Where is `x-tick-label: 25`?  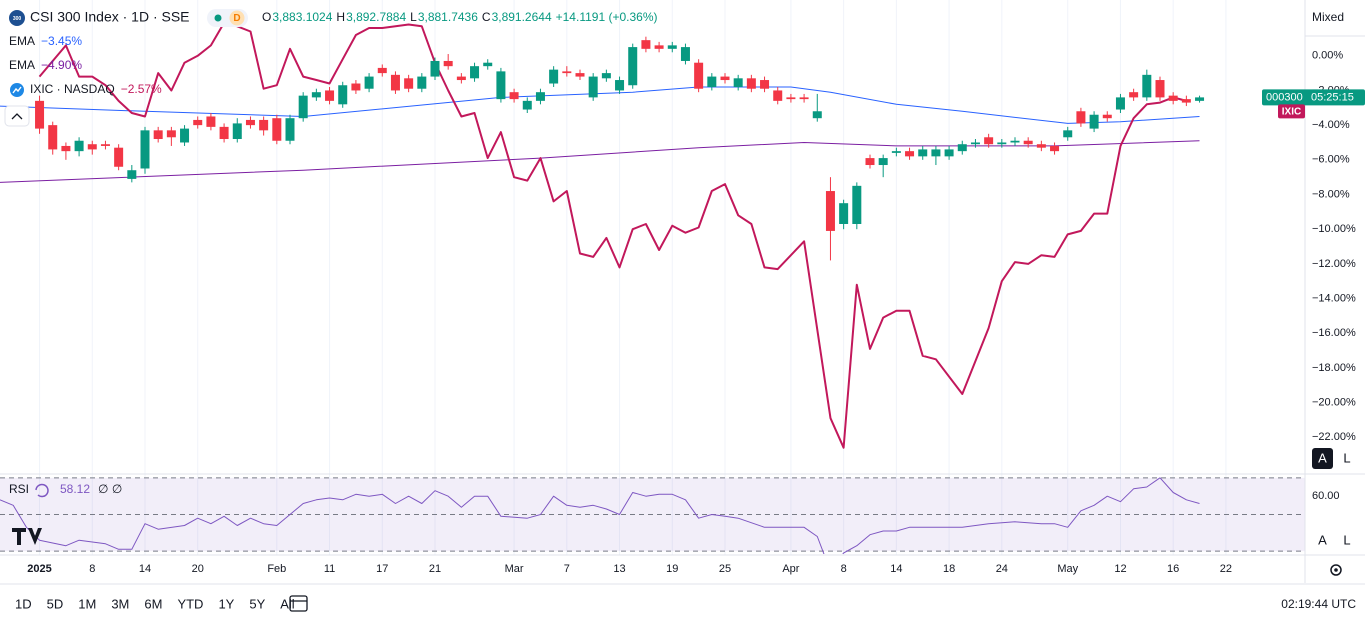 x-tick-label: 25 is located at coordinates (725, 569).